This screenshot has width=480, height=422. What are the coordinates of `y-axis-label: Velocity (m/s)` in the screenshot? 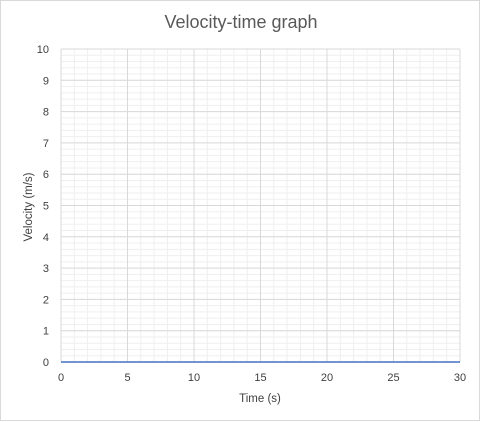 It's located at (29, 206).